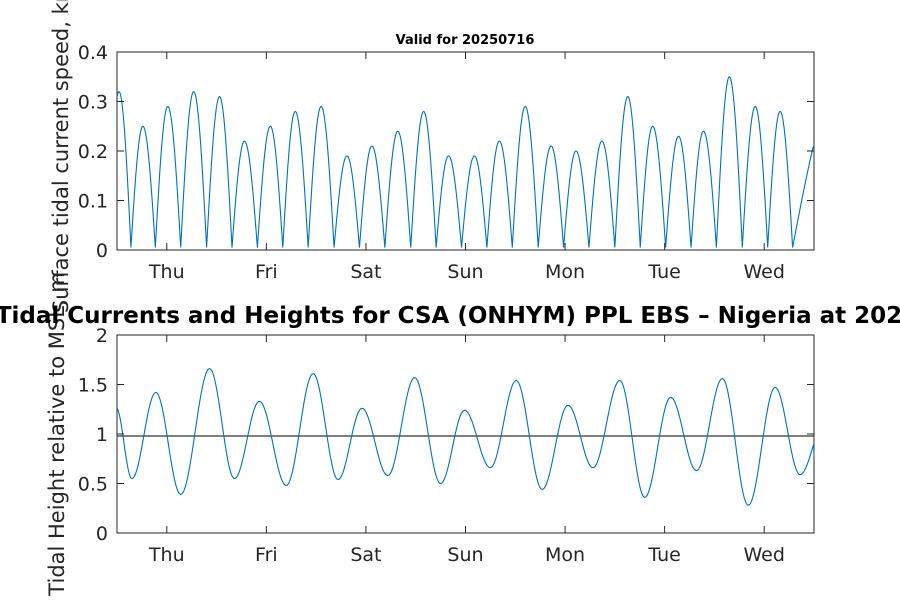  Describe the element at coordinates (93, 103) in the screenshot. I see `y-tick-label: 0.3` at that location.